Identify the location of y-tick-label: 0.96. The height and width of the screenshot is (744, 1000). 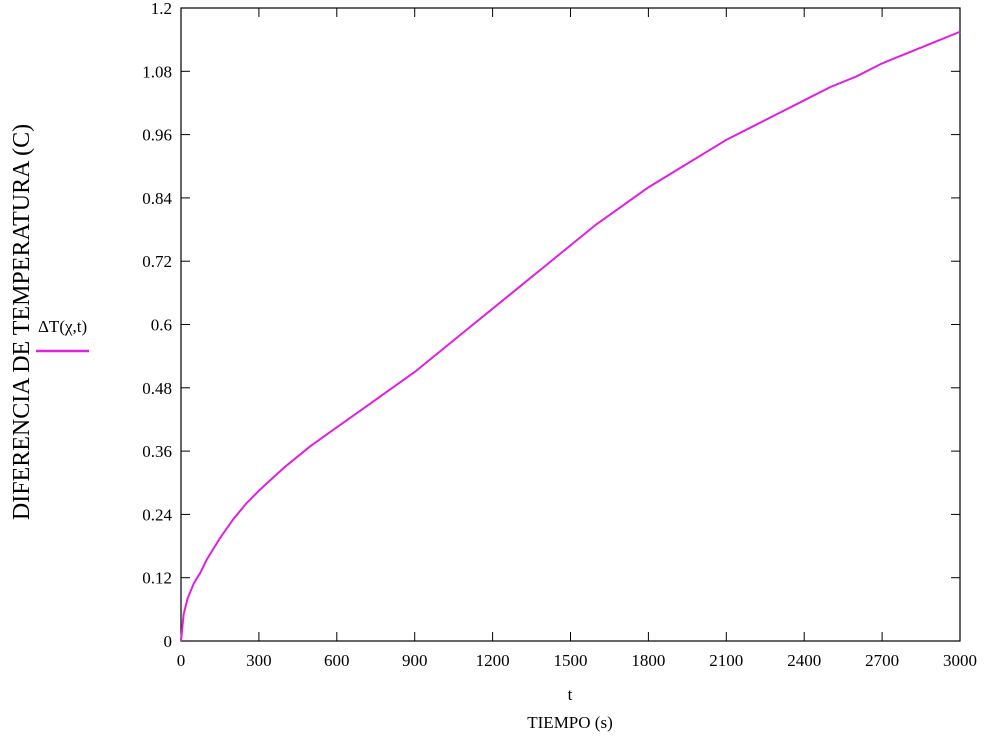
(157, 135).